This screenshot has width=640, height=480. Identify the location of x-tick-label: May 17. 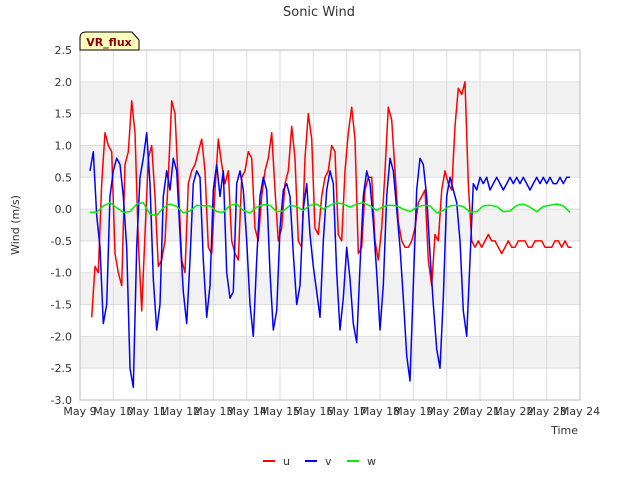
(347, 411).